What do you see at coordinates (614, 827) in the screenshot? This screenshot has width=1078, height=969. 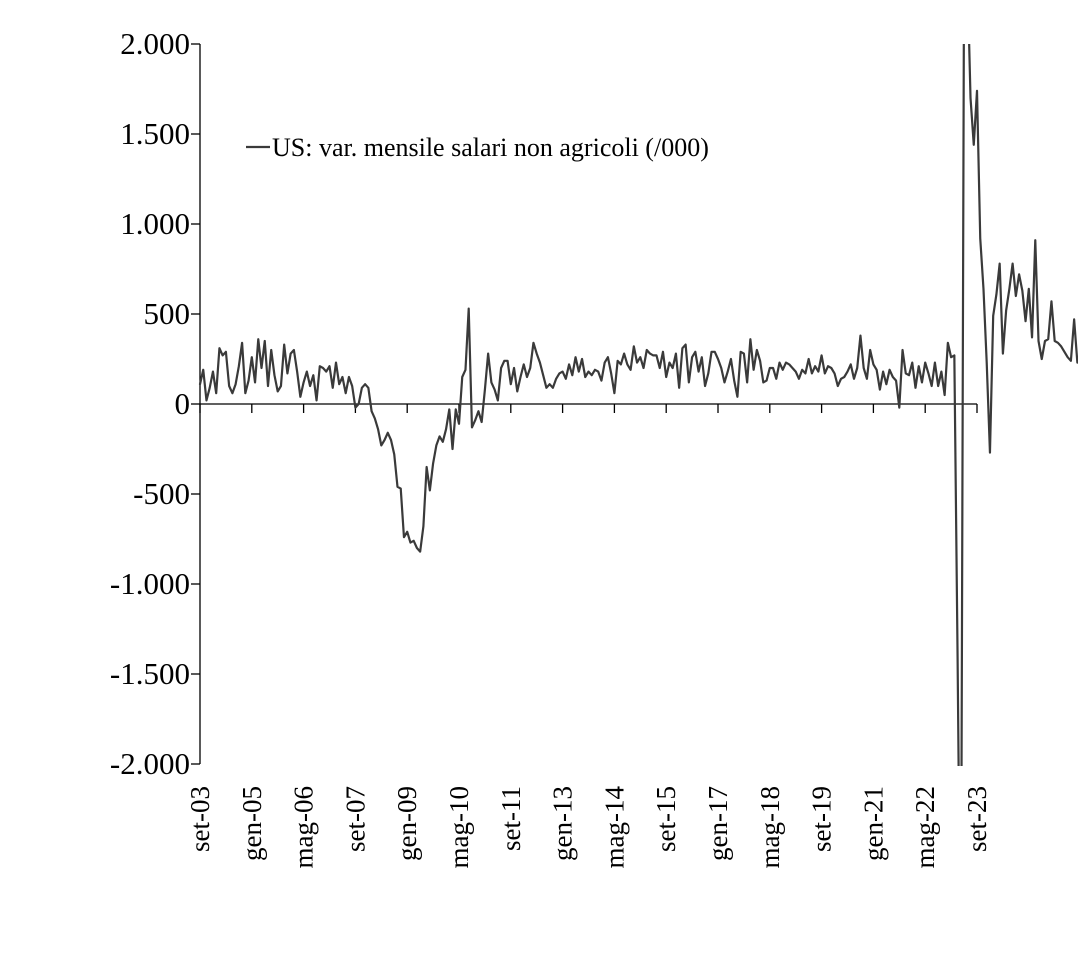 I see `x-tick-label: mag-14` at bounding box center [614, 827].